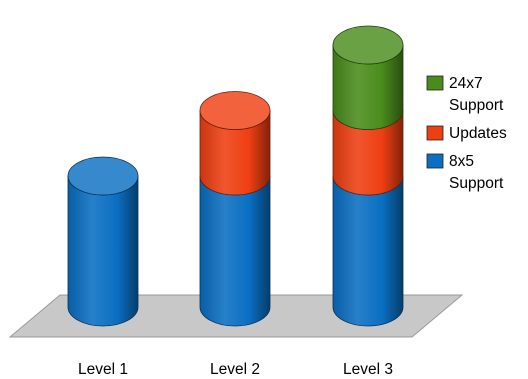 The image size is (528, 379). What do you see at coordinates (465, 94) in the screenshot?
I see `legend-item-24x7-support: 24x7 Support` at bounding box center [465, 94].